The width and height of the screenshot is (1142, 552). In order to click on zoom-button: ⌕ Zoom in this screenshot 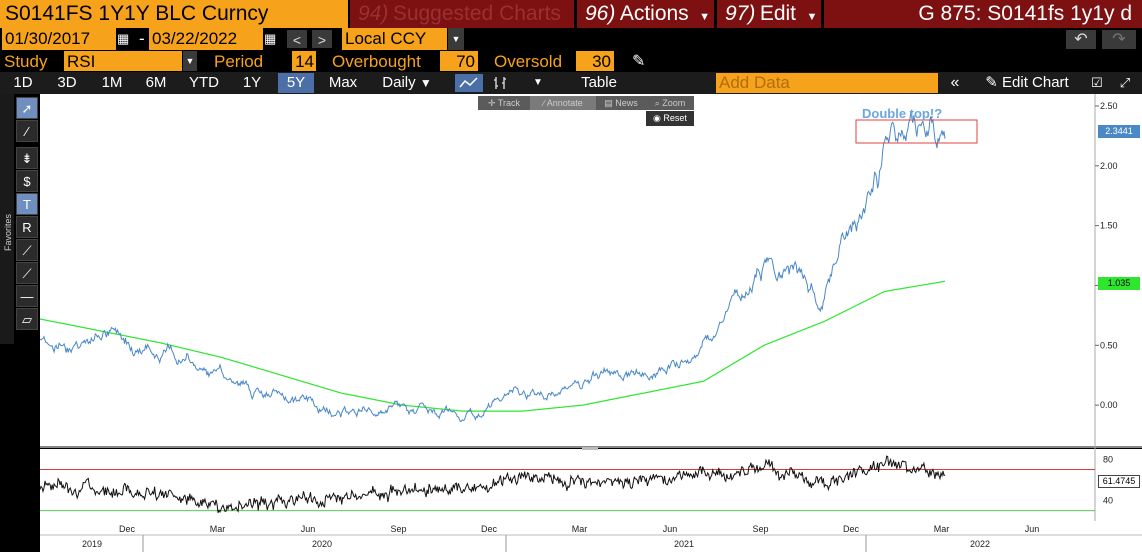, I will do `click(670, 103)`.